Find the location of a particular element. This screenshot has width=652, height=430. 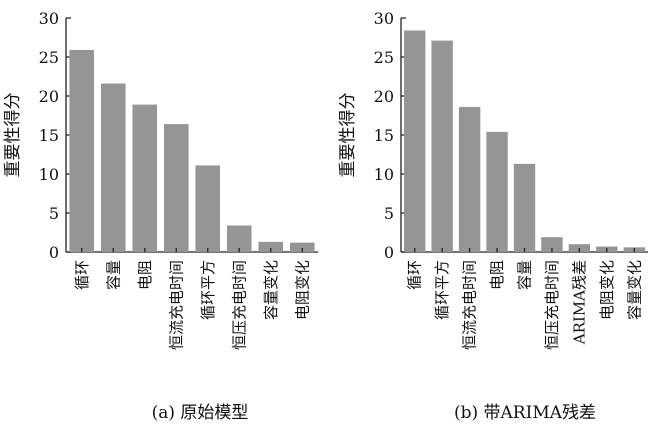

panel-caption: (b) 带ARIMA残差 is located at coordinates (525, 413).